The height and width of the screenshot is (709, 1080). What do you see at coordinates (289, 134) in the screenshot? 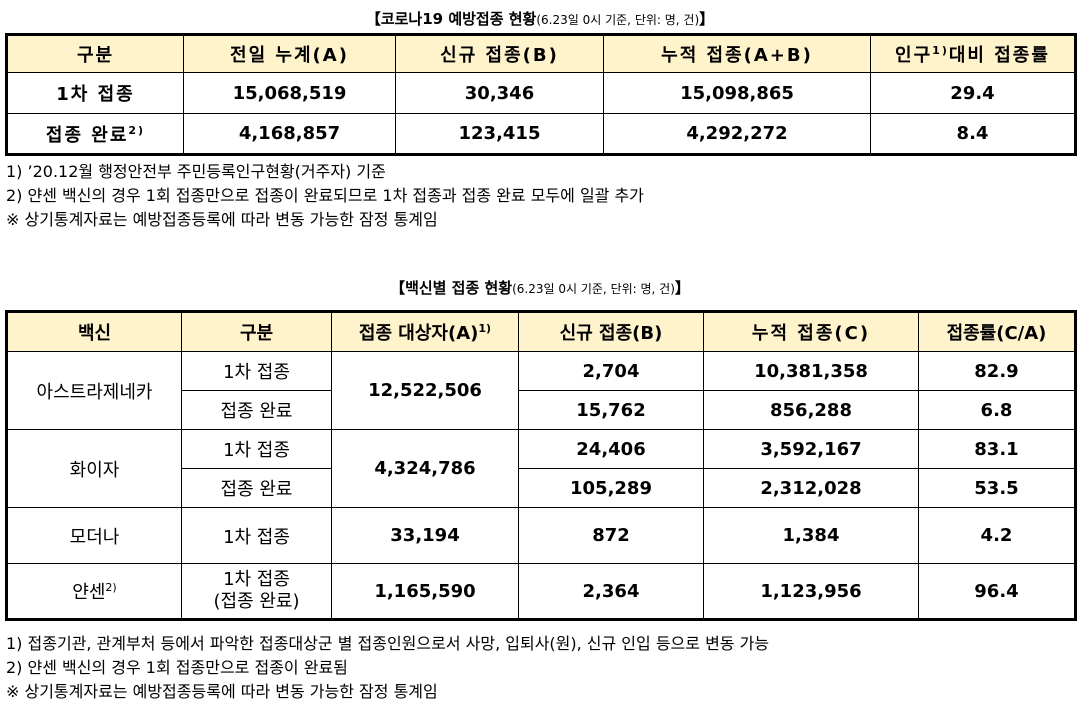
I see `cell-prev-total: 4,168,857` at bounding box center [289, 134].